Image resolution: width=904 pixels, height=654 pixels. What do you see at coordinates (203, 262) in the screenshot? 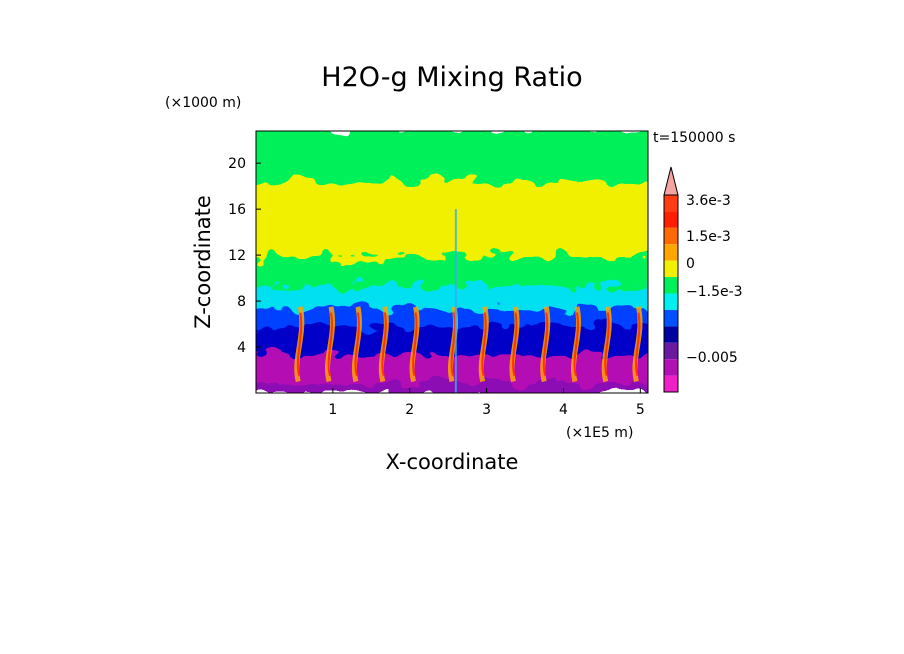
I see `y-axis-label: Z-coordinate` at bounding box center [203, 262].